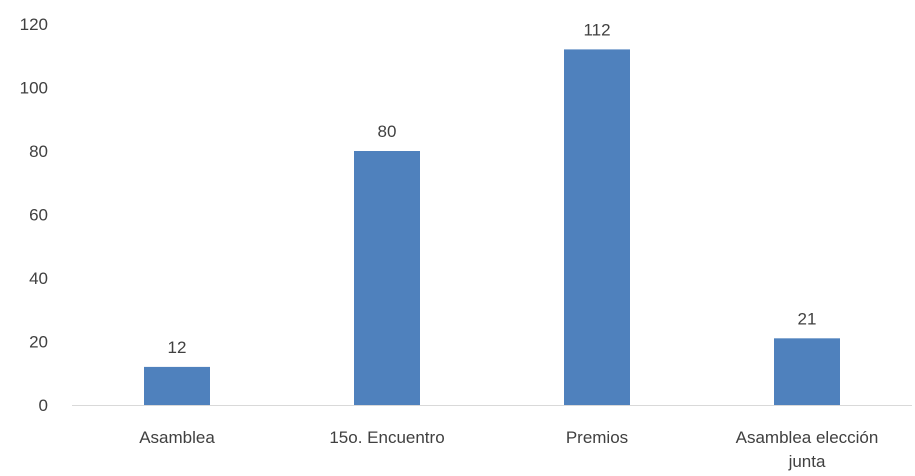 The height and width of the screenshot is (476, 915). I want to click on y-tick-label: 0, so click(43, 405).